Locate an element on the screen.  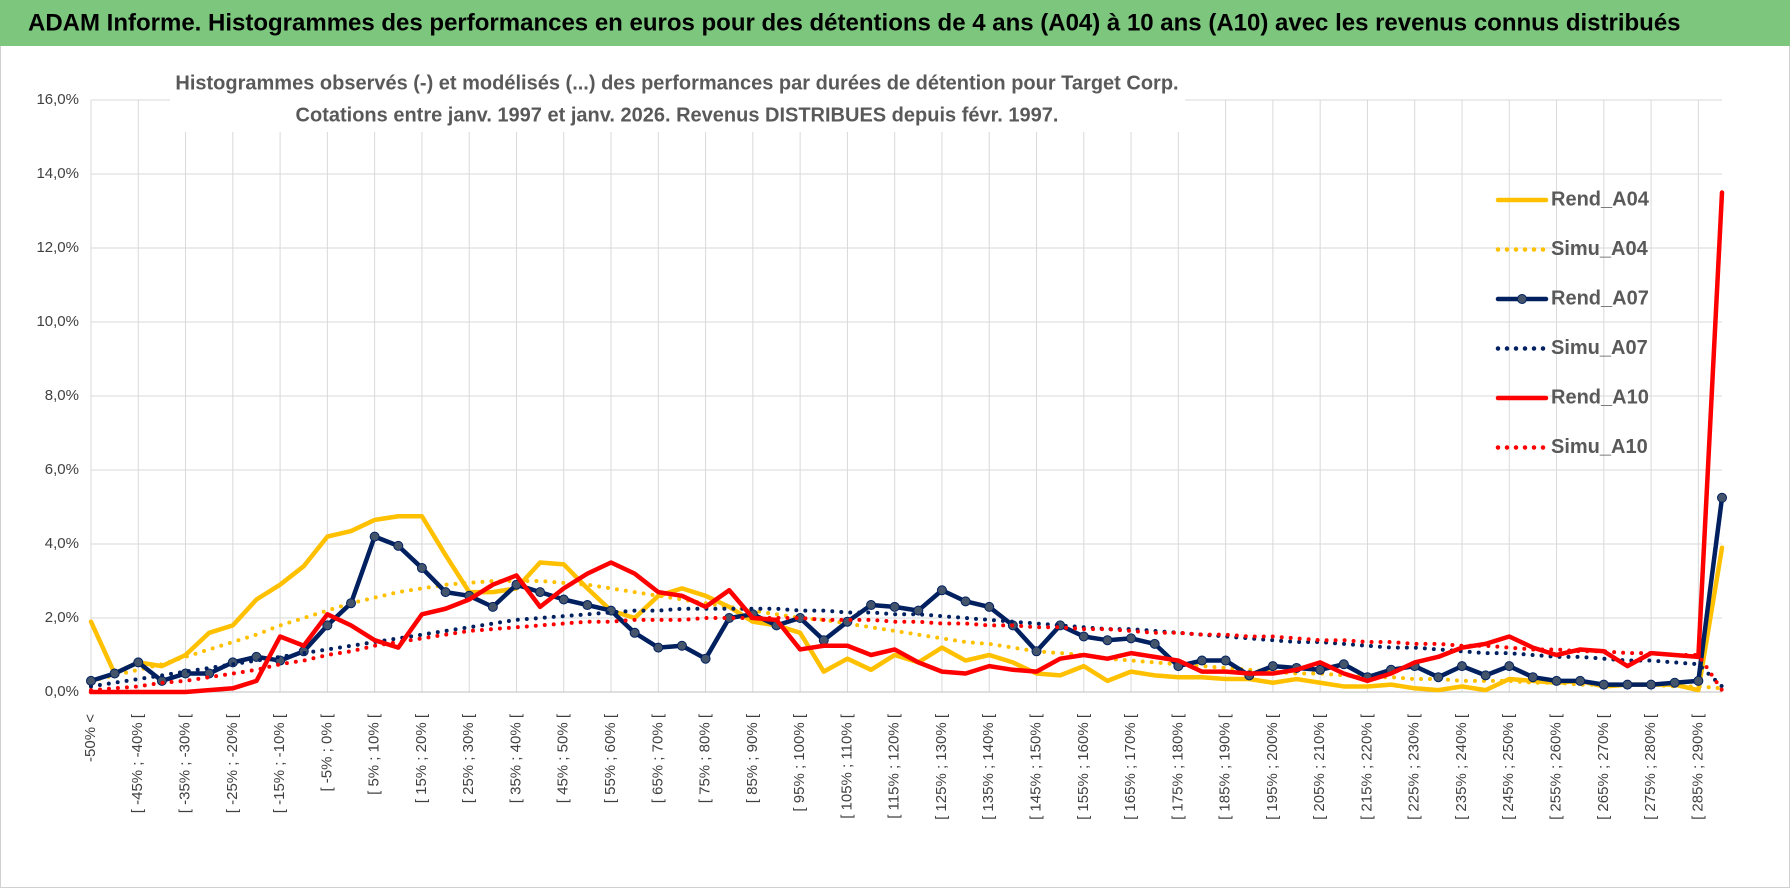
x-tick-label: [ 55% ; 60% [ is located at coordinates (610, 758).